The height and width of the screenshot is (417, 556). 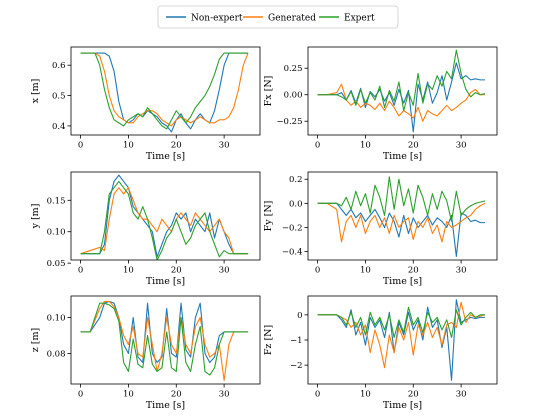 I want to click on y-tick-label: 0.08, so click(x=56, y=354).